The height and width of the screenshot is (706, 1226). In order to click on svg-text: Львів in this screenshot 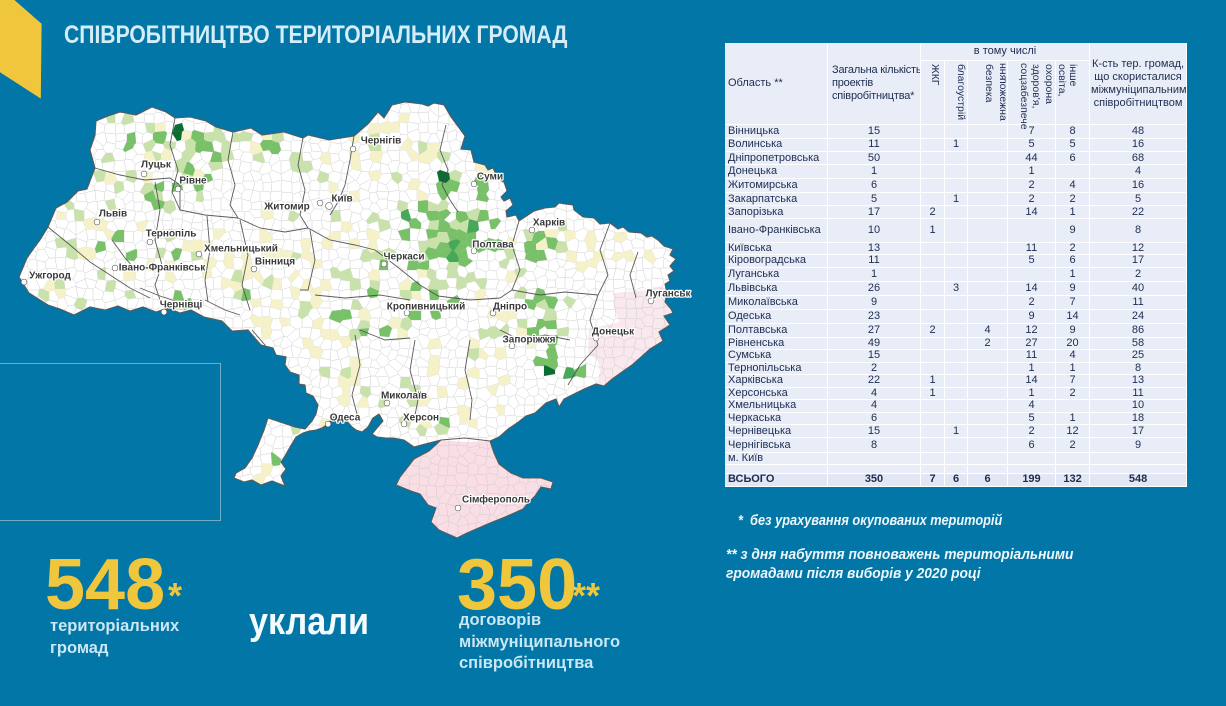, I will do `click(113, 214)`.